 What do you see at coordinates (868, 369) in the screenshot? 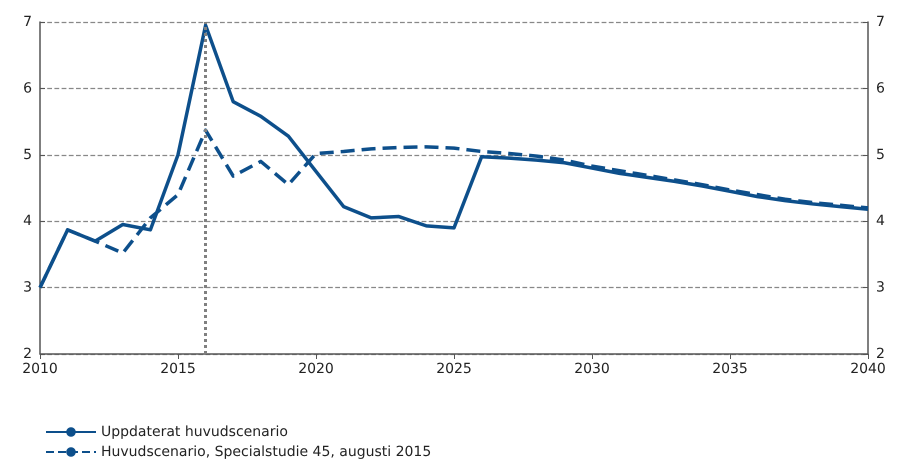
I see `x-tick-label: 2040` at bounding box center [868, 369].